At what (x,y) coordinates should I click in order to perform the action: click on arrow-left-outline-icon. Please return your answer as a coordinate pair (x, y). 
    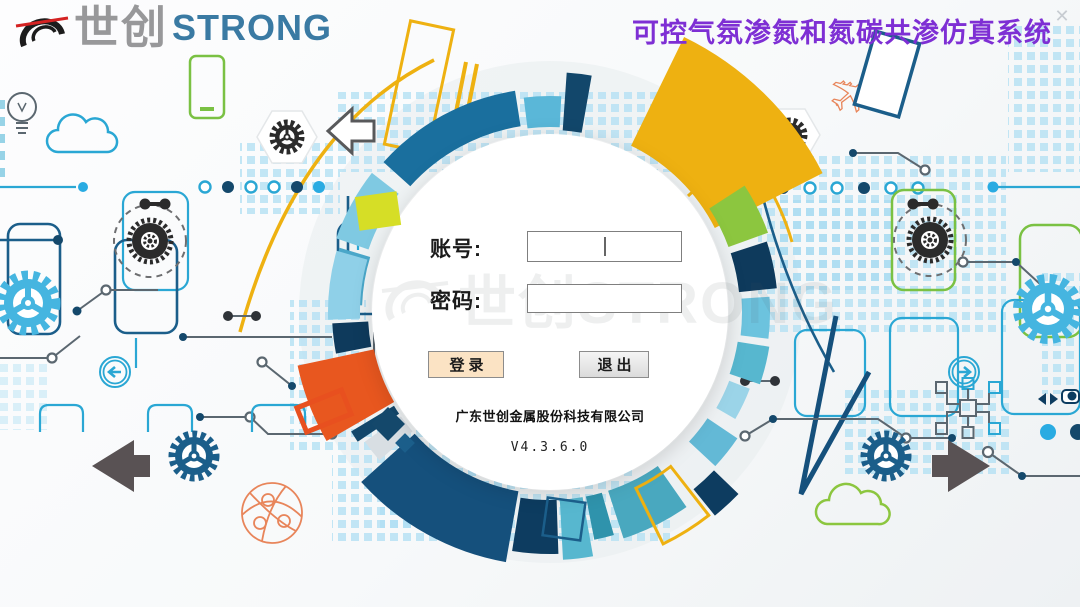
    Looking at the image, I should click on (350, 131).